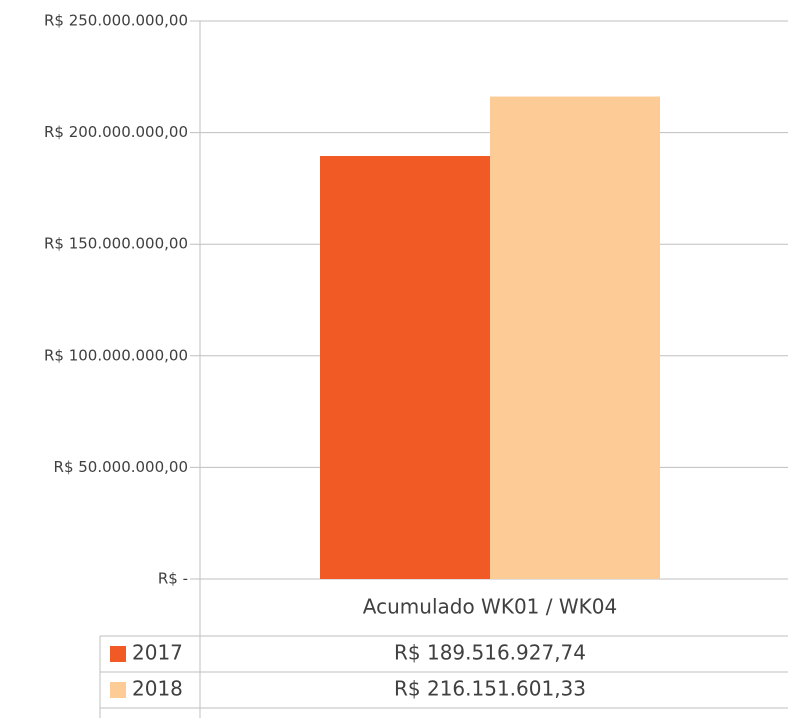 The image size is (788, 718). I want to click on y-tick-label: R$ 200.000.000,00, so click(116, 132).